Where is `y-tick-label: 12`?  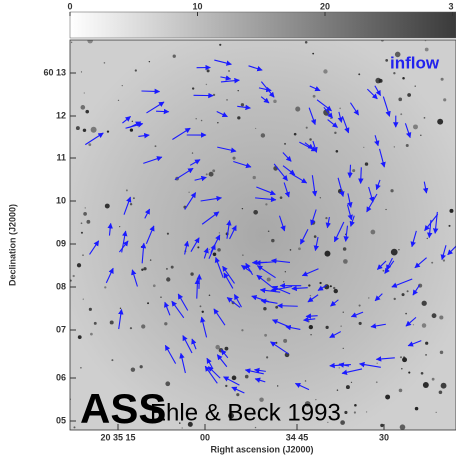
y-tick-label: 12 is located at coordinates (61, 115).